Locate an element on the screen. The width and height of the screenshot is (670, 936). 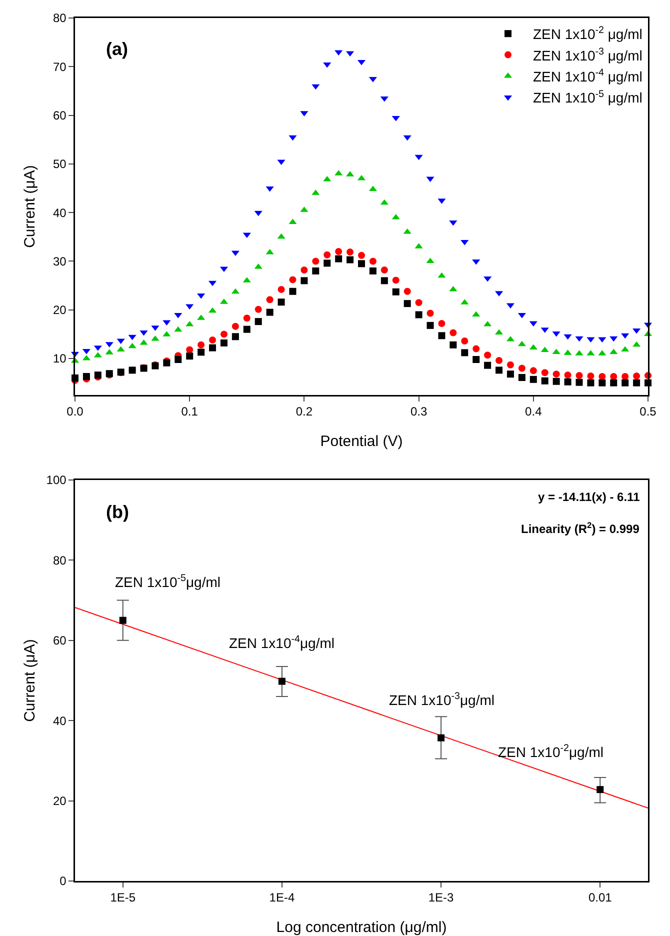
annotation: (a) is located at coordinates (117, 49).